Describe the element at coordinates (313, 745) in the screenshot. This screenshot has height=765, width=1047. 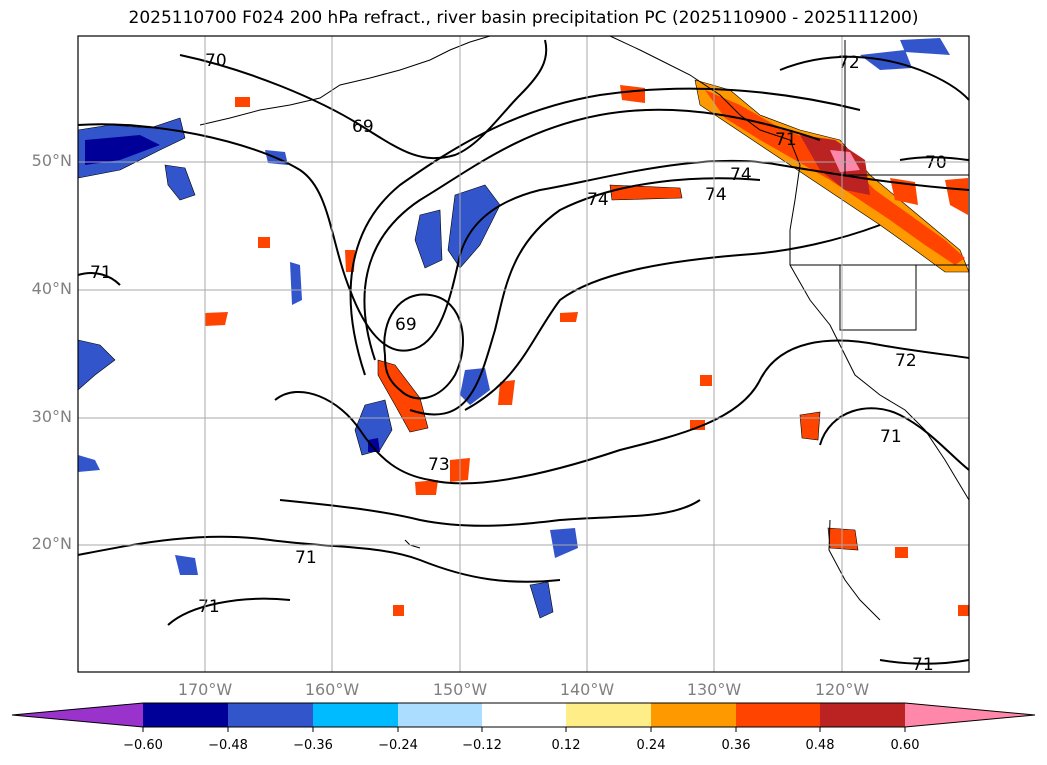
I see `colorbar-tick-label: −0.36` at that location.